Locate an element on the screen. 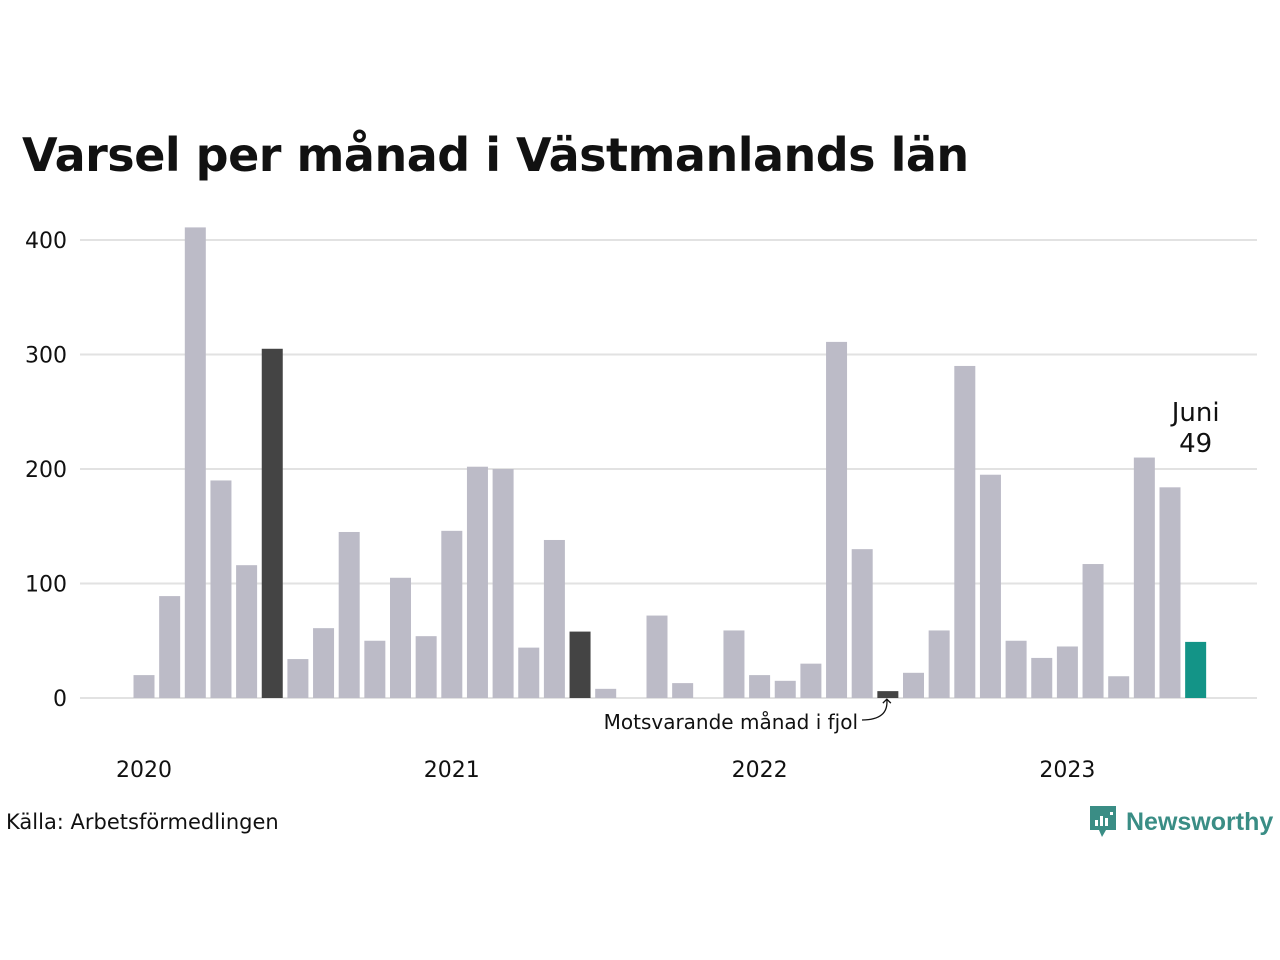 Image resolution: width=1280 pixels, height=960 pixels. y-tick-label: 100 is located at coordinates (46, 585).